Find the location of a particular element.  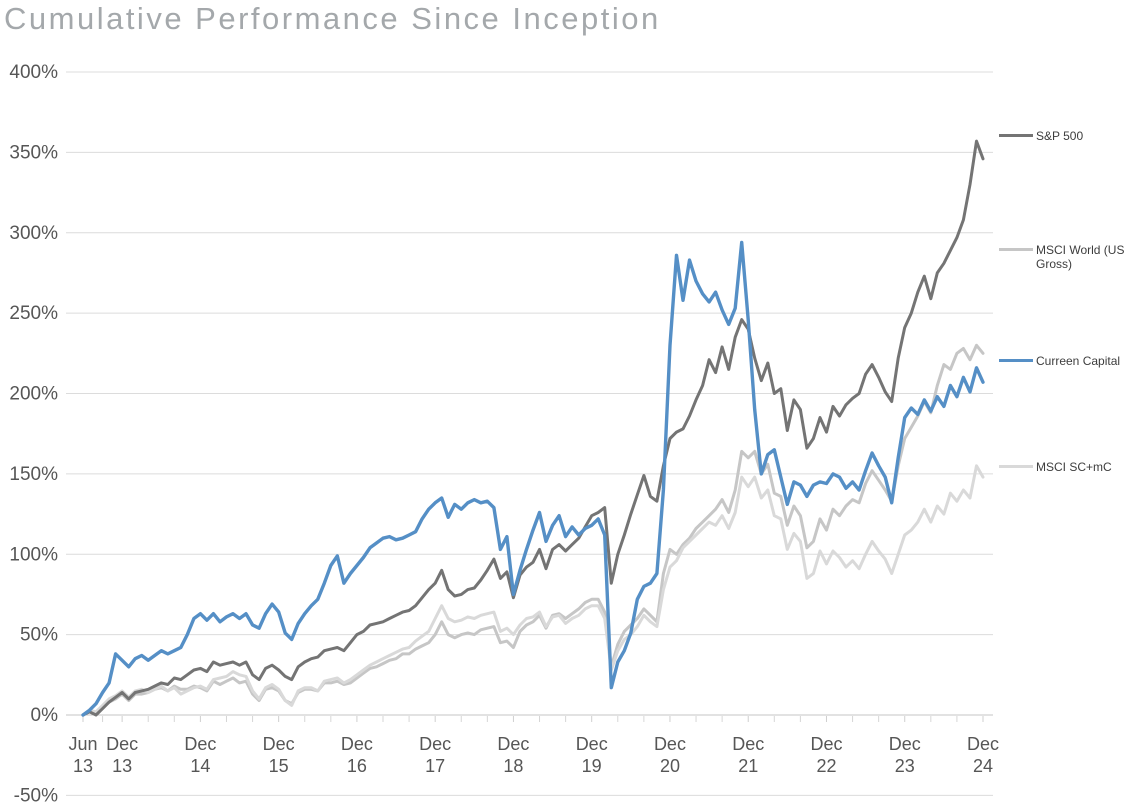

x-axis-label-year: 17 is located at coordinates (435, 766).